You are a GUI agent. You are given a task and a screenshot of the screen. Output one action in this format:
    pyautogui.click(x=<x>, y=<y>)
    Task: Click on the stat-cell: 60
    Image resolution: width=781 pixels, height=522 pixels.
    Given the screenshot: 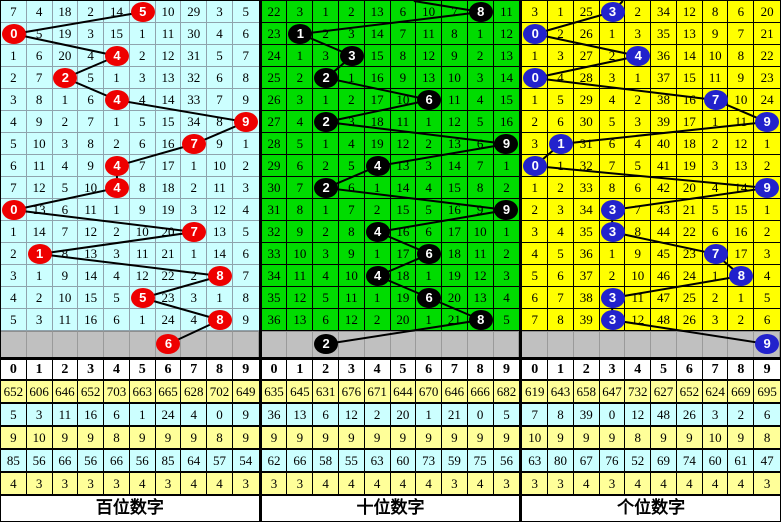 What is the action you would take?
    pyautogui.click(x=404, y=460)
    